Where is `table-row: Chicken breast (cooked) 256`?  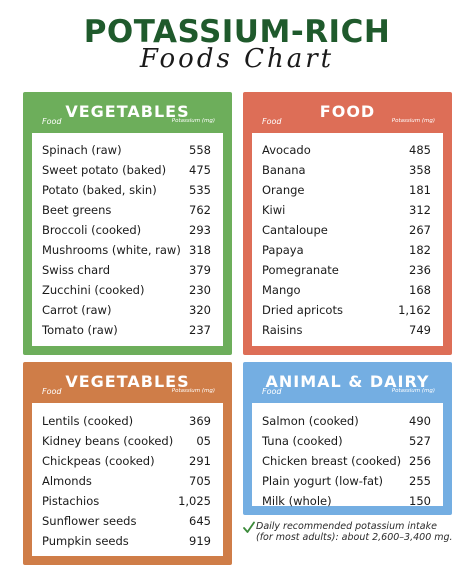
table-row: Chicken breast (cooked) 256 is located at coordinates (346, 461).